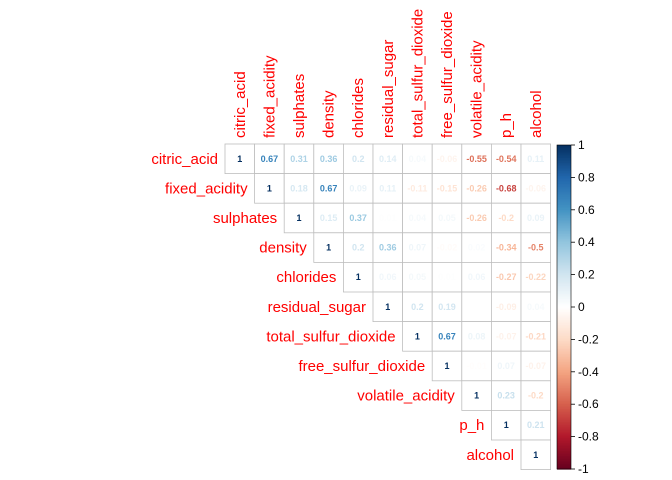 The height and width of the screenshot is (480, 672). Describe the element at coordinates (447, 159) in the screenshot. I see `cell-value: -0.06` at that location.